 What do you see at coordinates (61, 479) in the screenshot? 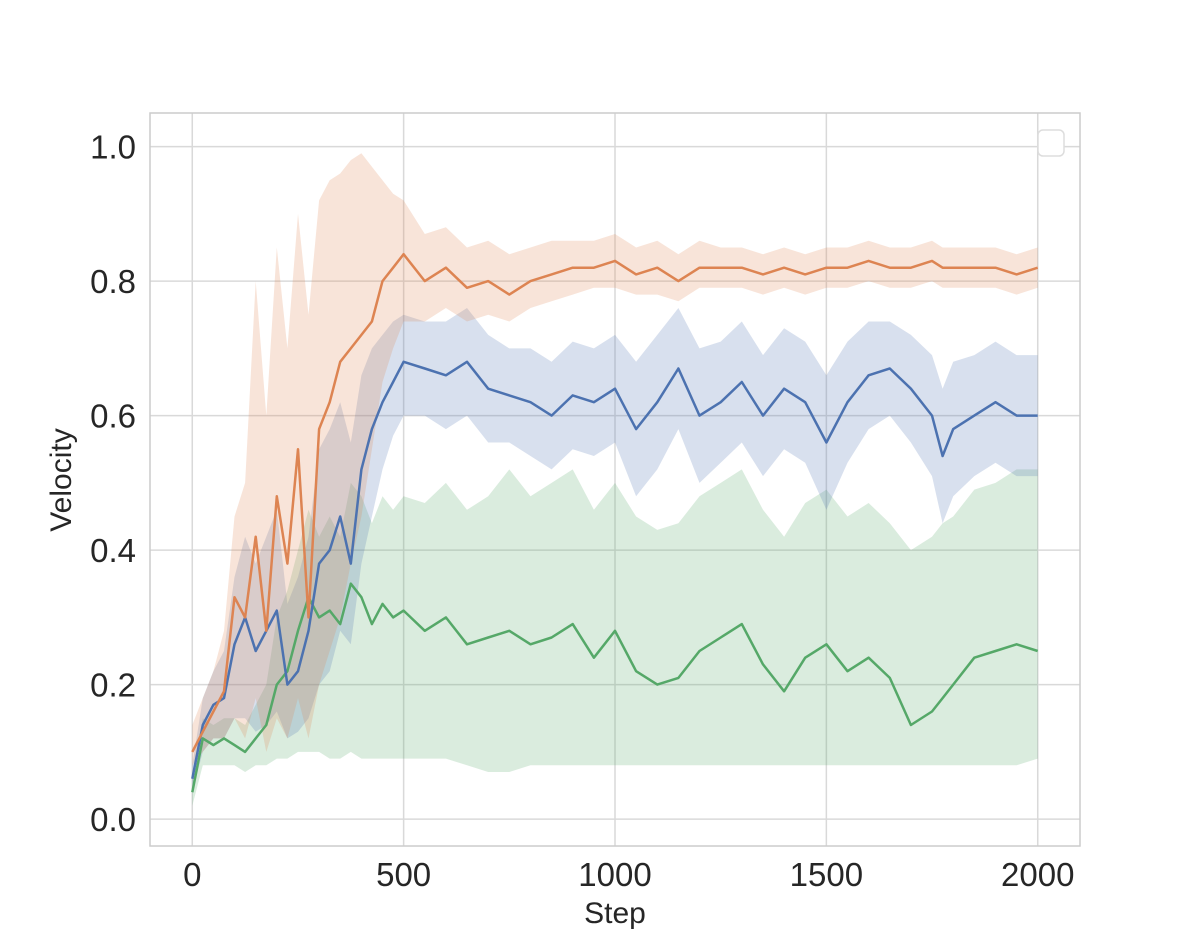
I see `y-axis-label: Velocity` at bounding box center [61, 479].